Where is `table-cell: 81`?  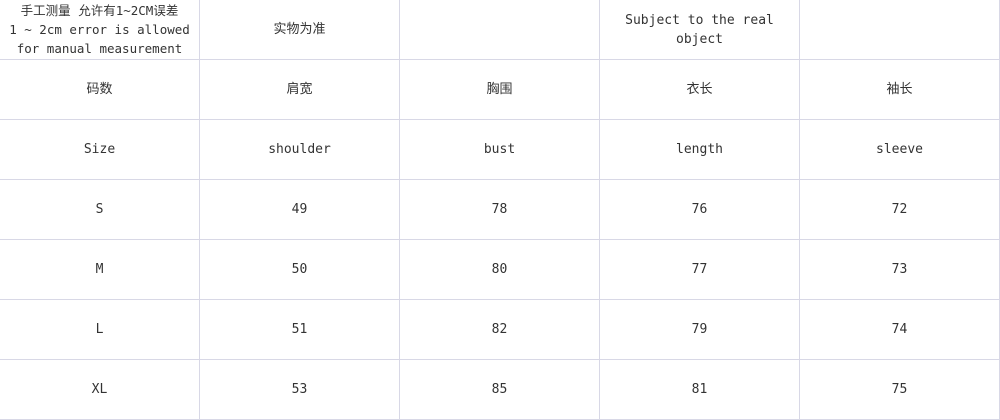
table-cell: 81 is located at coordinates (699, 389).